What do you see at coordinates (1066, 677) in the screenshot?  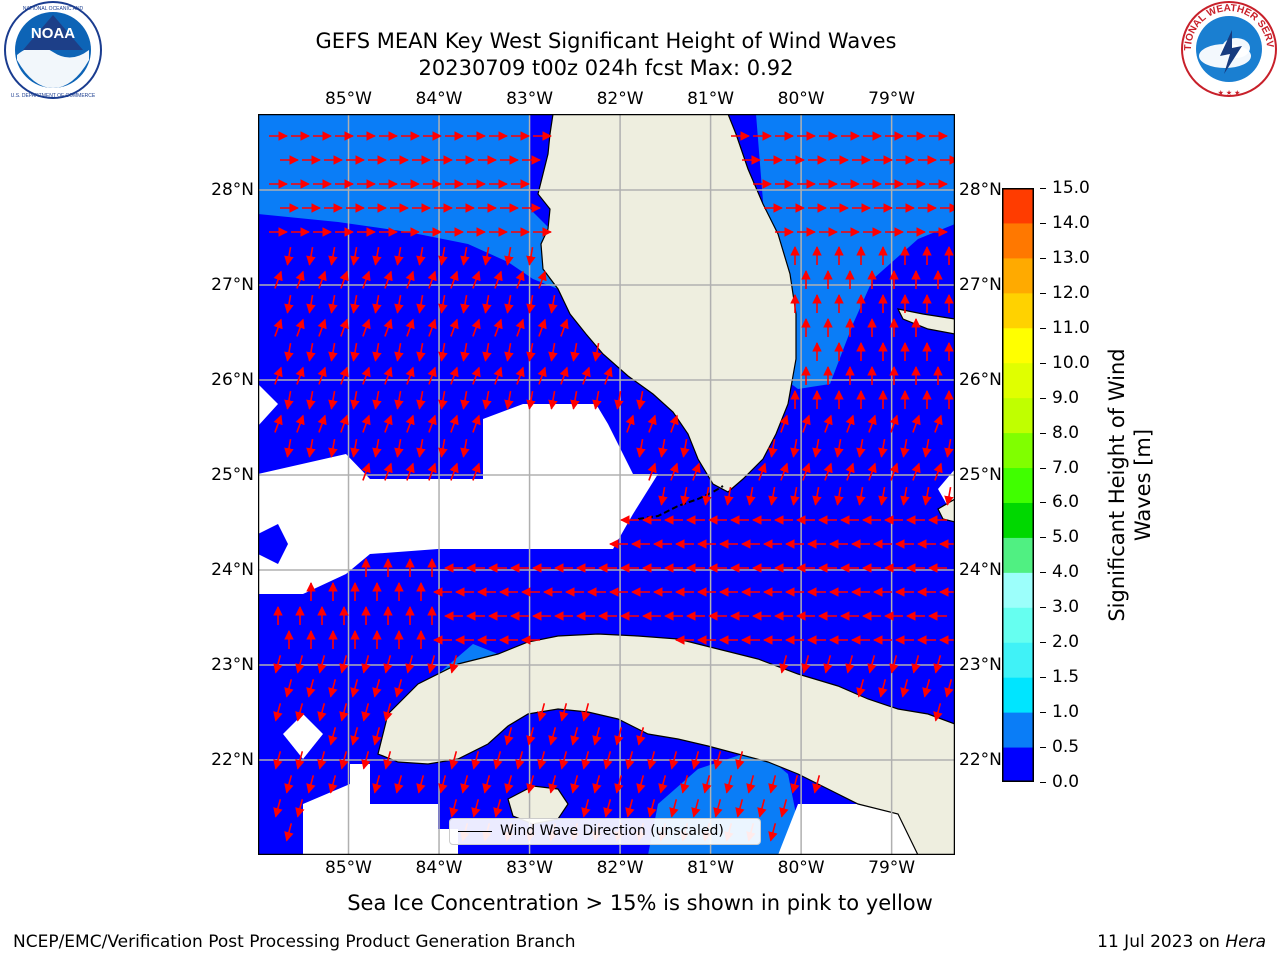 I see `colorbar-tick-label: 1.5` at bounding box center [1066, 677].